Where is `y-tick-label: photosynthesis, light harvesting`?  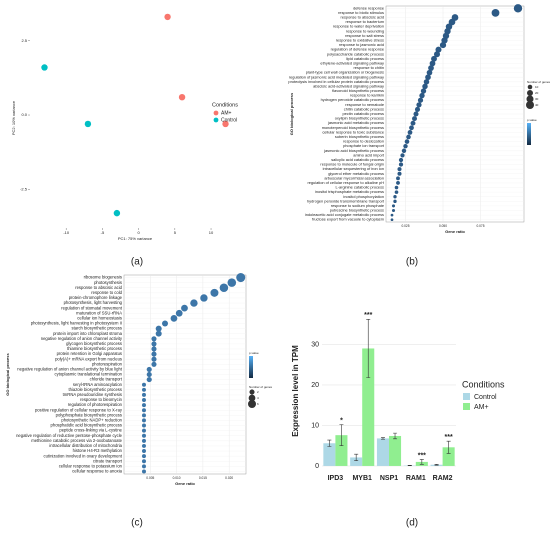 y-tick-label: photosynthesis, light harvesting is located at coordinates (93, 302).